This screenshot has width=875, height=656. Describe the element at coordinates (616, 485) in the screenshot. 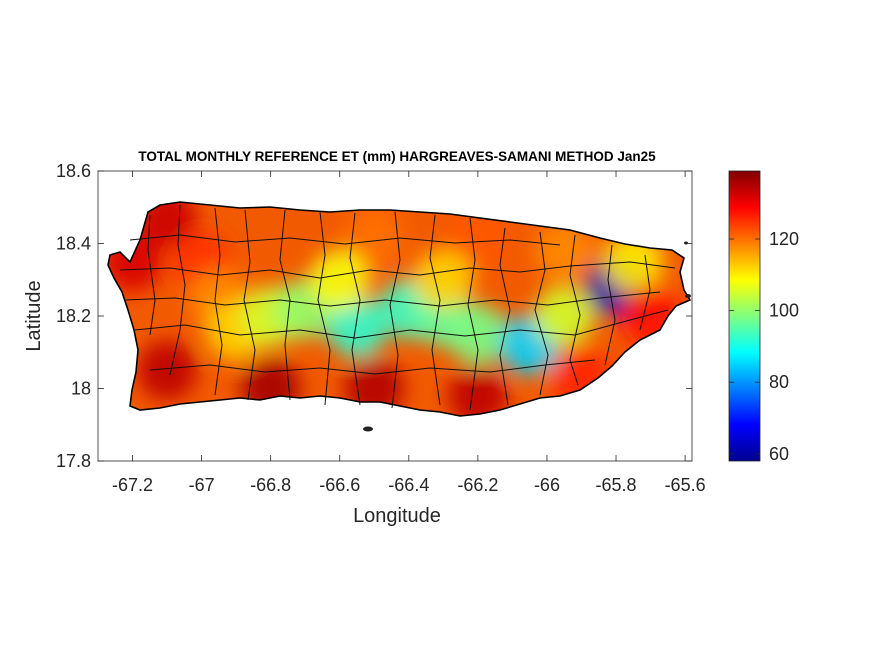

I see `x-tick-label: -65.8` at that location.